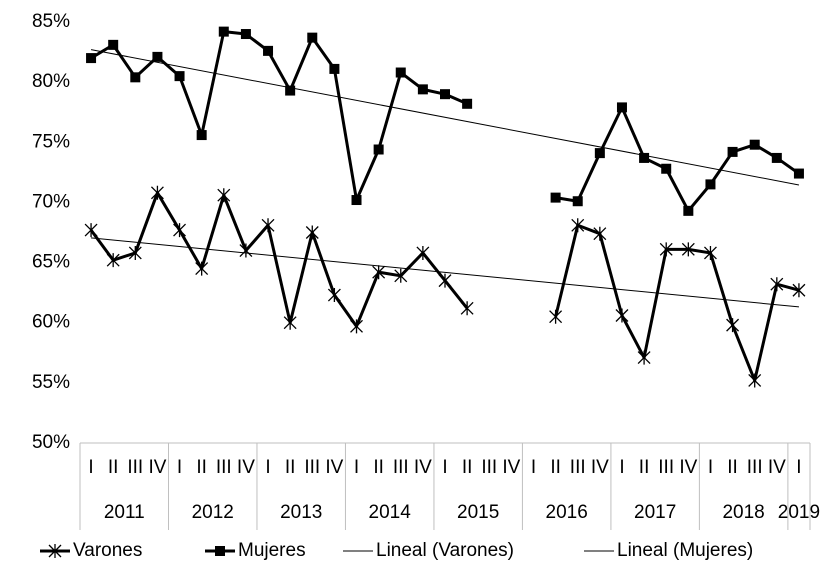 This screenshot has height=566, width=835. Describe the element at coordinates (301, 512) in the screenshot. I see `x-group-label: 2013` at that location.